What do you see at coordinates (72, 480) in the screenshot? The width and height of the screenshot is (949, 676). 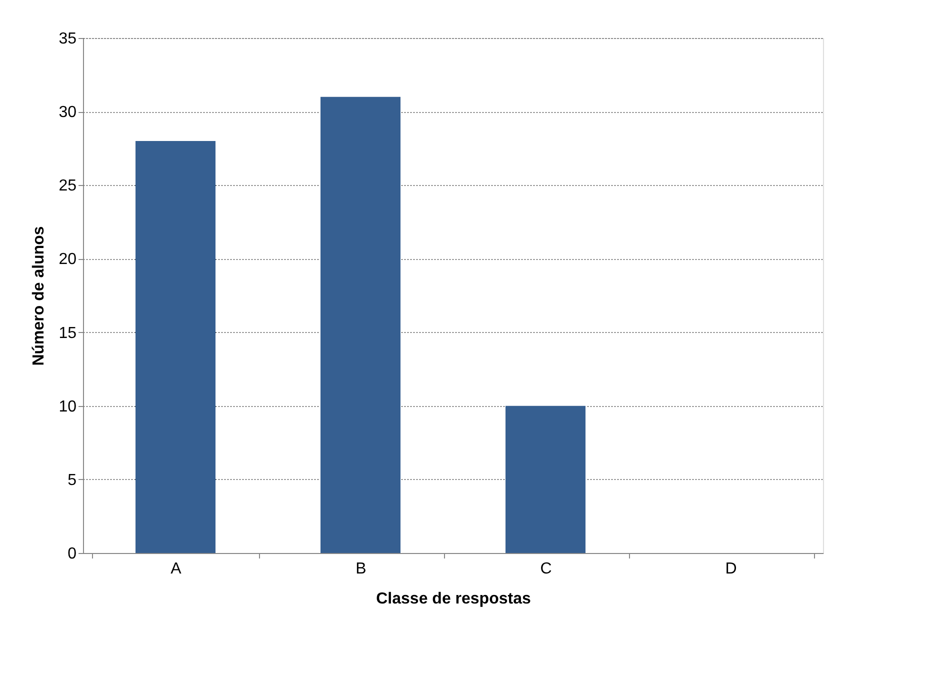 I see `y-tick-label: 5` at bounding box center [72, 480].